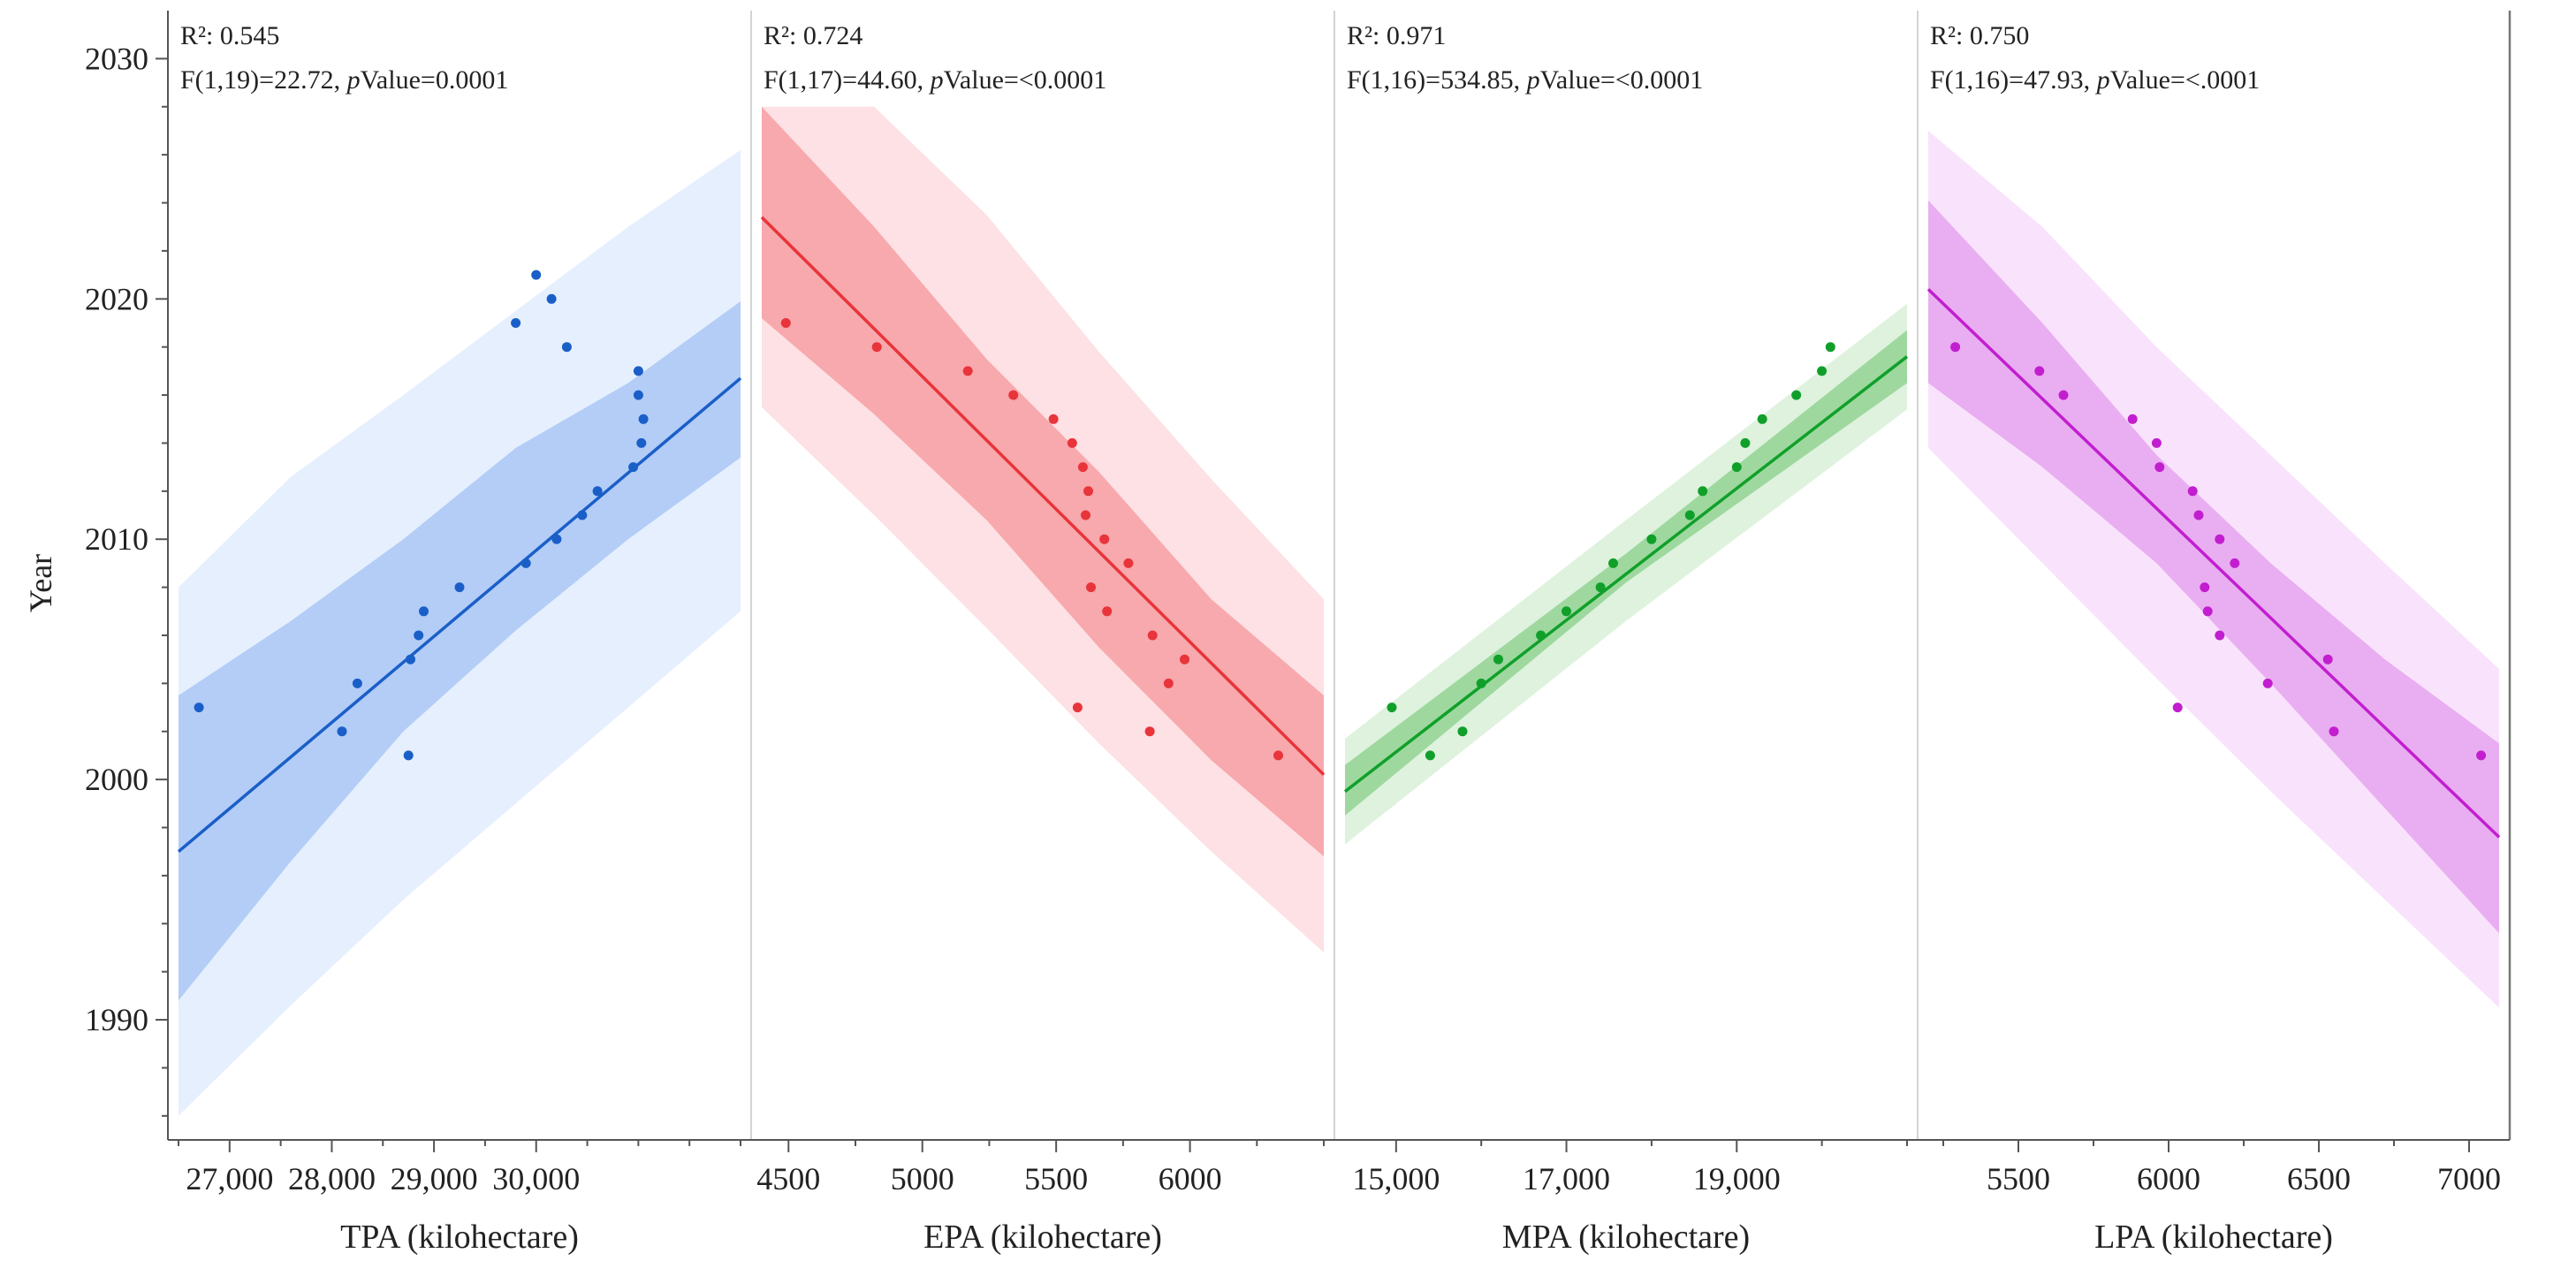  Describe the element at coordinates (813, 35) in the screenshot. I see `epa-r2-label: R²: 0.724` at that location.